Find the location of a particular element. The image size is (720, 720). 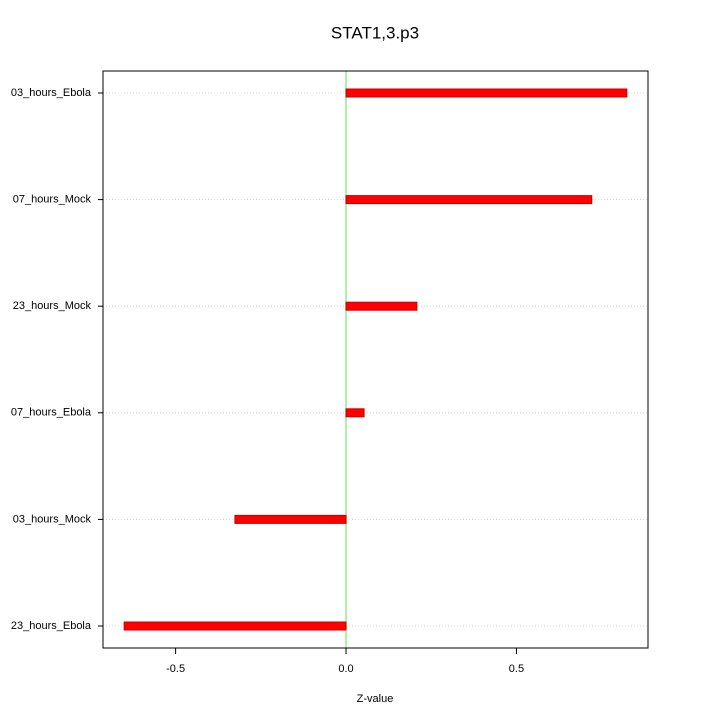

y-tick-label: 23_hours_Ebola is located at coordinates (51, 626).